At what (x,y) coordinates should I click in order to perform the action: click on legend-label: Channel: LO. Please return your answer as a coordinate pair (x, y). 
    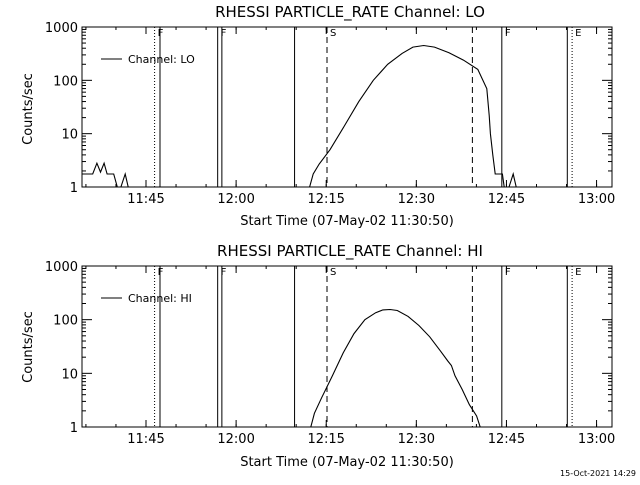
    Looking at the image, I should click on (161, 59).